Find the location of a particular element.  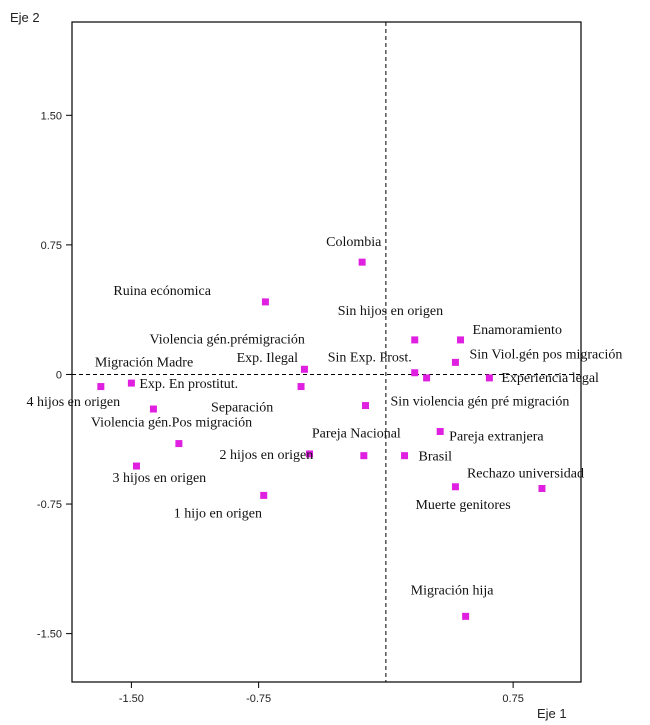

point-pareja-extranjera is located at coordinates (440, 431).